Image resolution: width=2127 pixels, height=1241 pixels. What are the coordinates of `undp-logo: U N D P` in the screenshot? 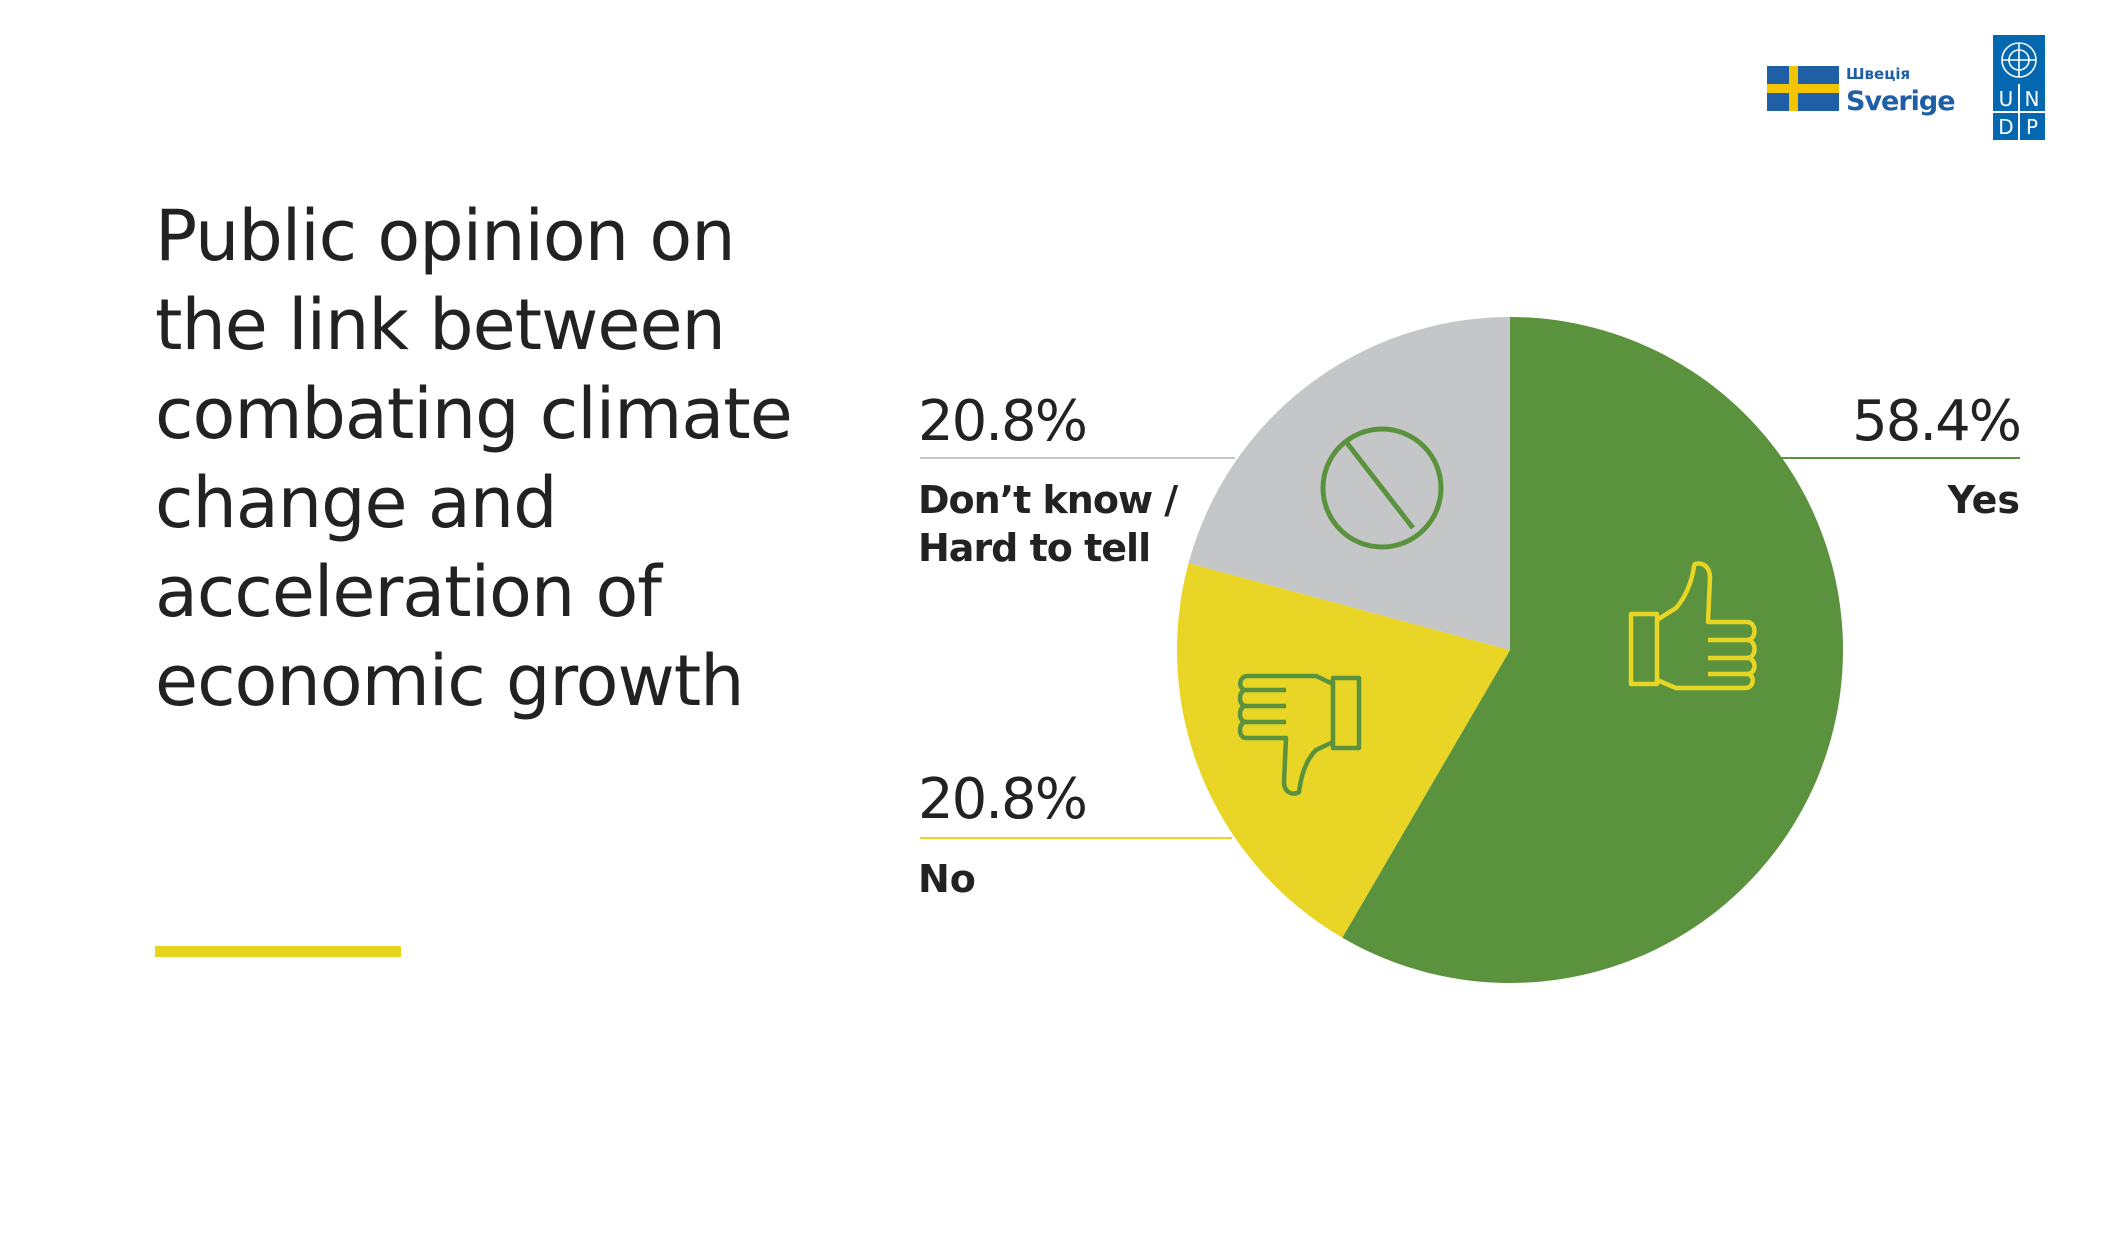 It's located at (2019, 87).